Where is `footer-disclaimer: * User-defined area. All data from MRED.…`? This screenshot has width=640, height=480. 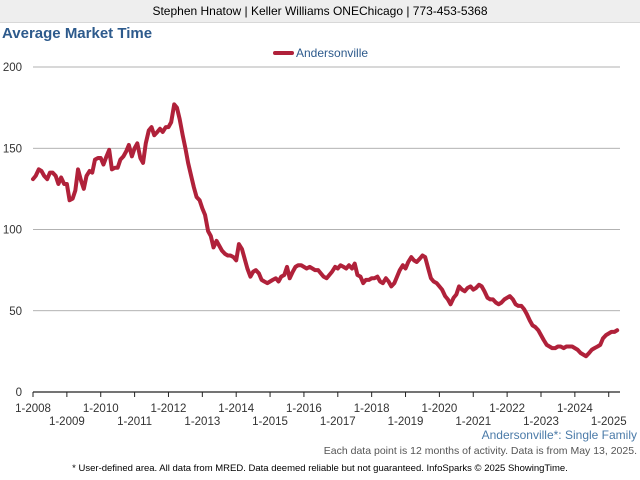 footer-disclaimer: * User-defined area. All data from MRED.… is located at coordinates (320, 468).